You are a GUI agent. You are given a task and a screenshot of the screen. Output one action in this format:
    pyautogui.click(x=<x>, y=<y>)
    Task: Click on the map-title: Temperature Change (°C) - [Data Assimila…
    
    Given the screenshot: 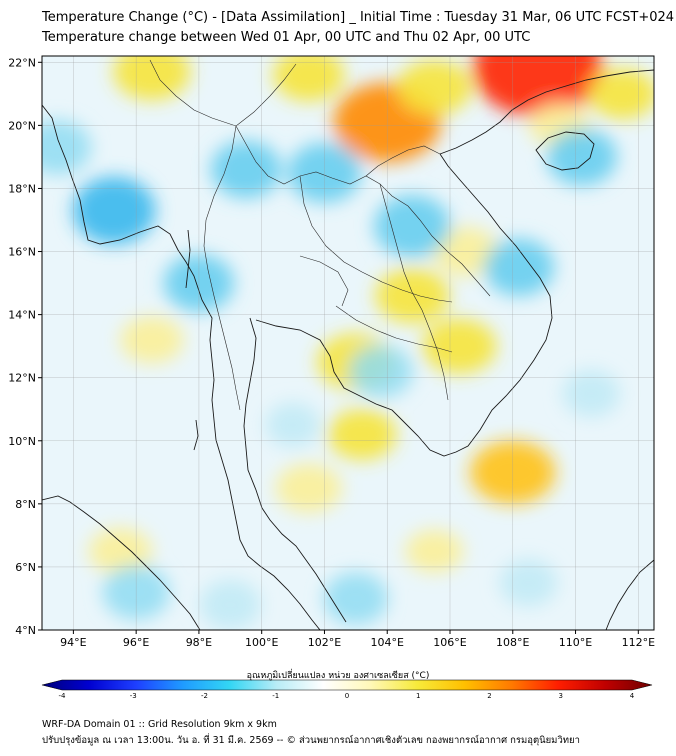 What is the action you would take?
    pyautogui.click(x=358, y=17)
    